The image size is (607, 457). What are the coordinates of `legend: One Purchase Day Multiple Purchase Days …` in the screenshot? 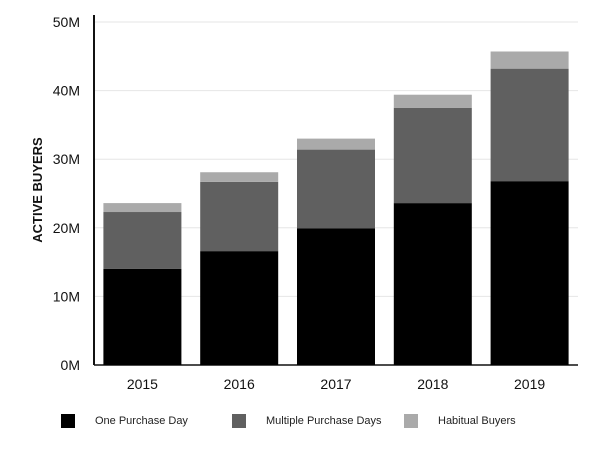 It's located at (303, 425).